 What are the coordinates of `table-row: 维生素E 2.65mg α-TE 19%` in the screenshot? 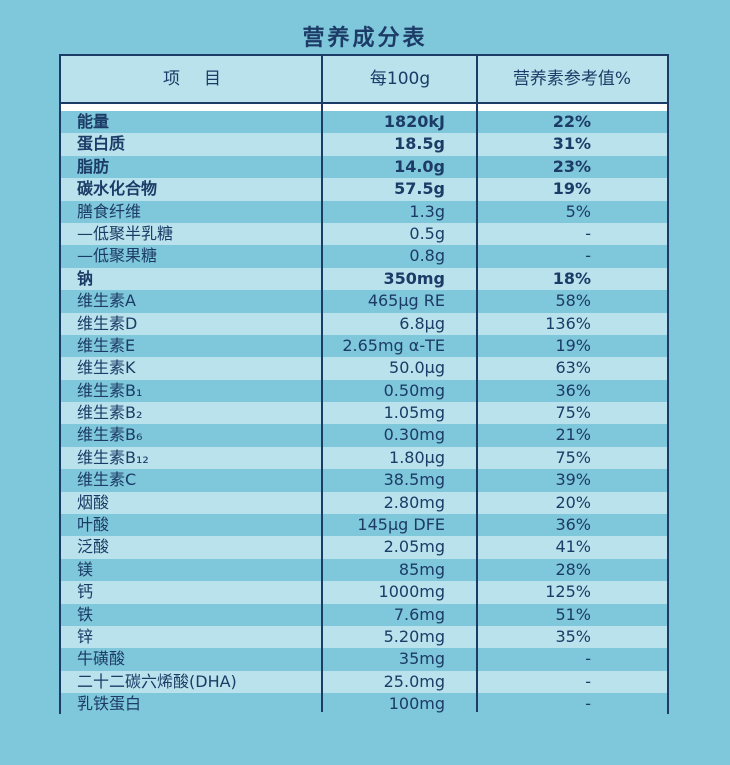 It's located at (364, 346).